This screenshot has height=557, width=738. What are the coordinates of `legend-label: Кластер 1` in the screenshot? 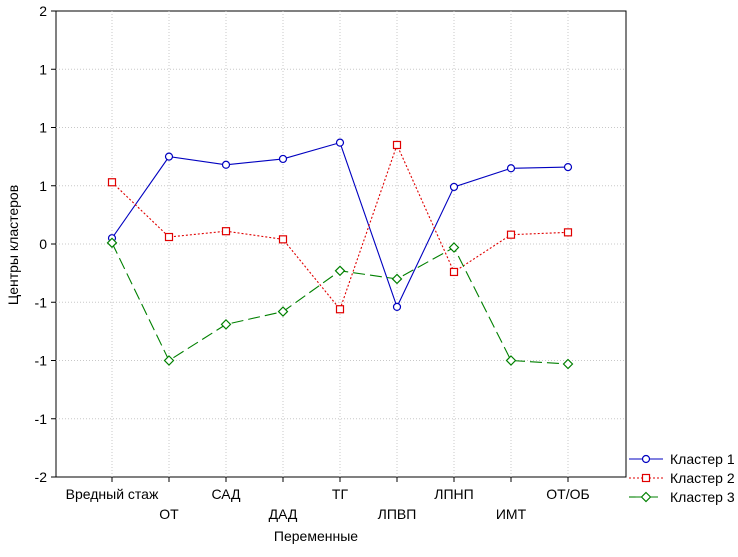 It's located at (702, 459).